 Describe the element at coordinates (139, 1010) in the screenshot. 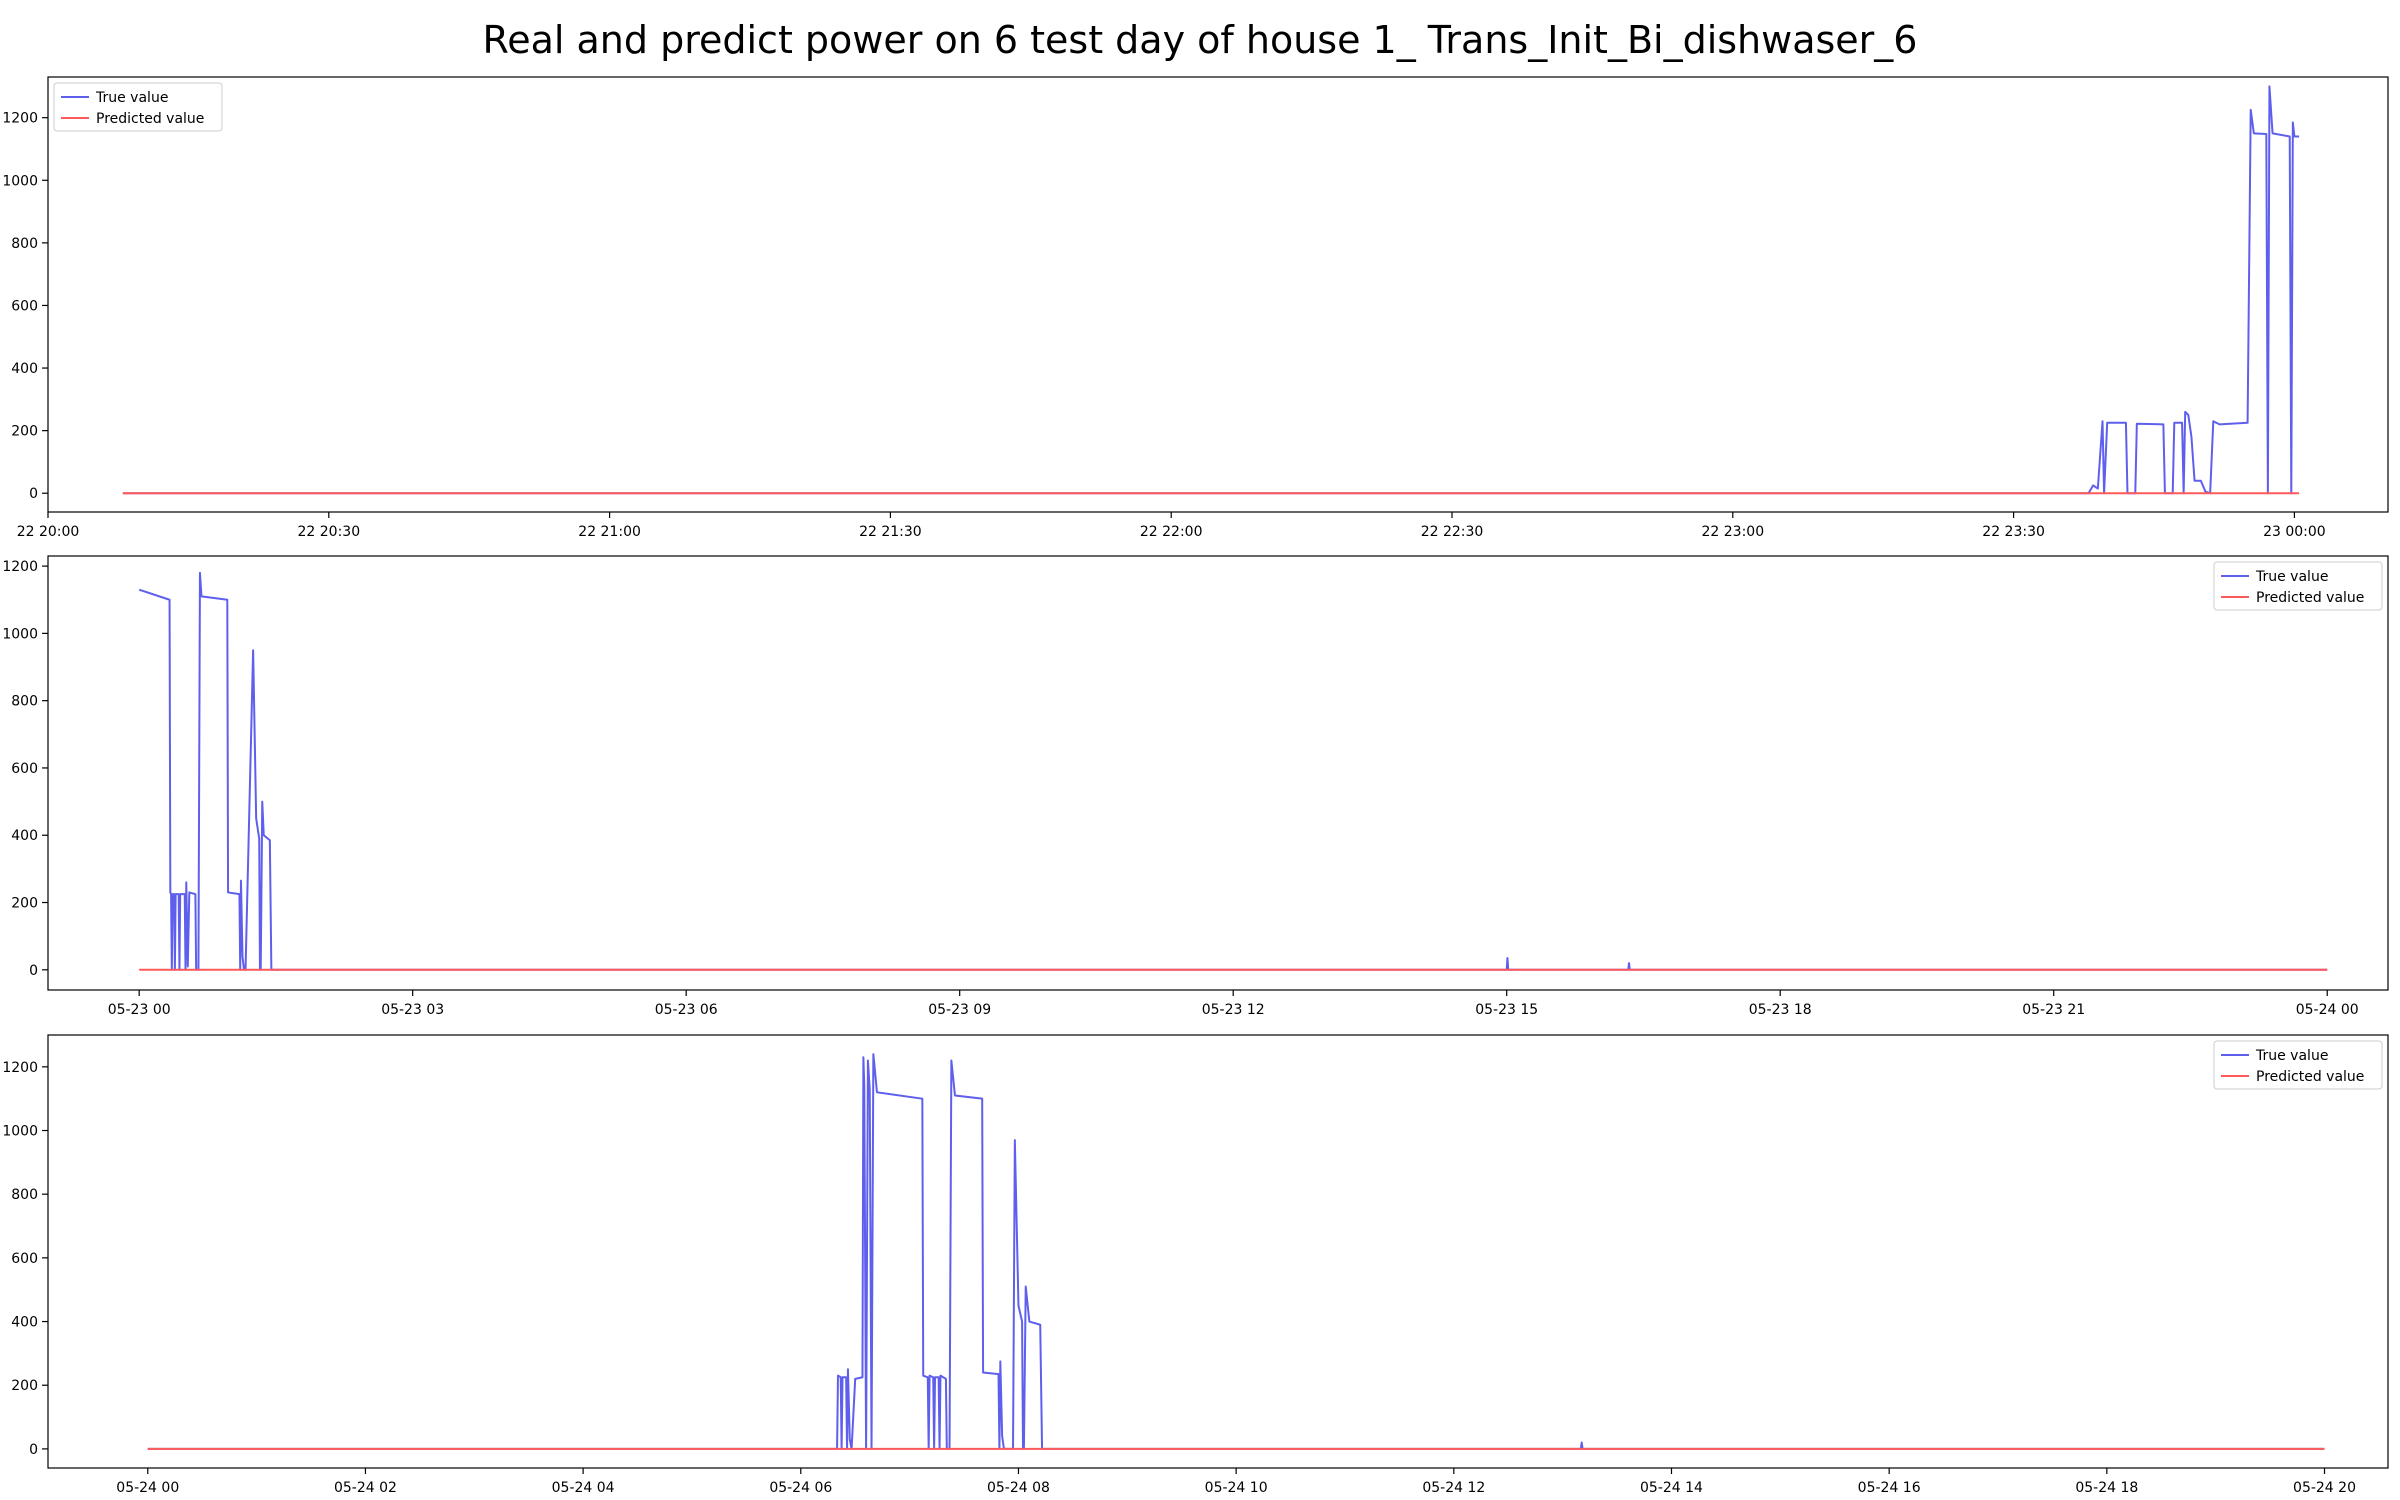

I see `x-tick-label: 05-23 00` at that location.